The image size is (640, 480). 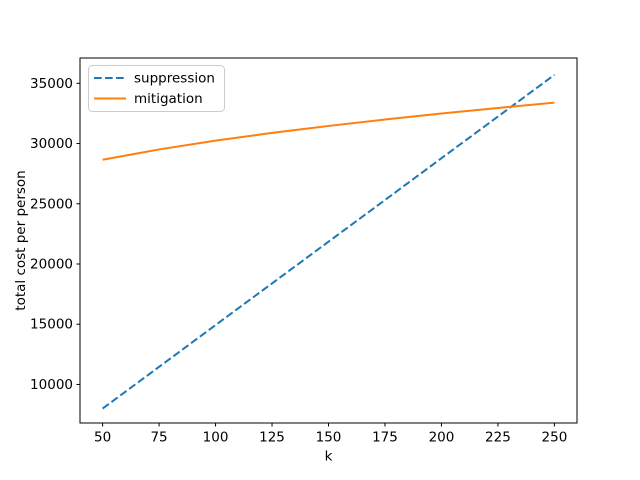 I want to click on x-tick-label: 150, so click(x=329, y=438).